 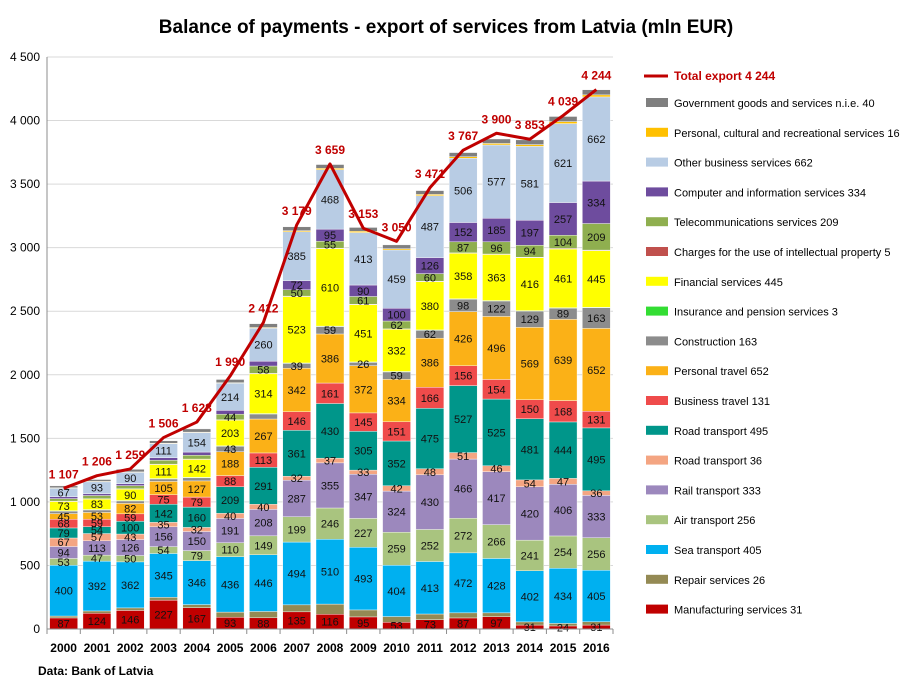 What do you see at coordinates (64, 624) in the screenshot?
I see `segment-label: 87` at bounding box center [64, 624].